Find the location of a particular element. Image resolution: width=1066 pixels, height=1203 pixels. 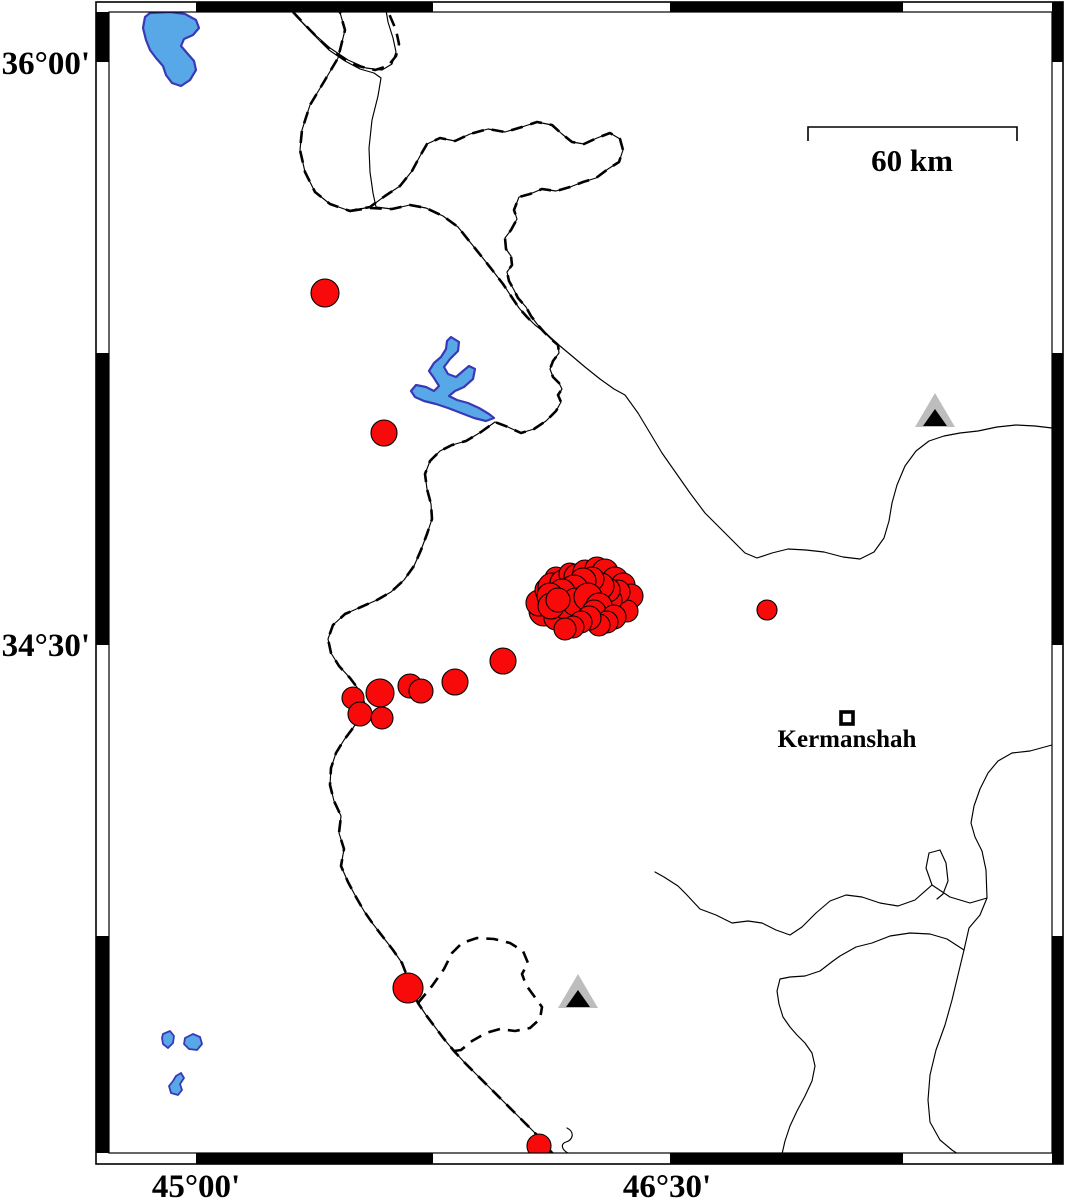

border-southeast-arm is located at coordinates (442, 264).